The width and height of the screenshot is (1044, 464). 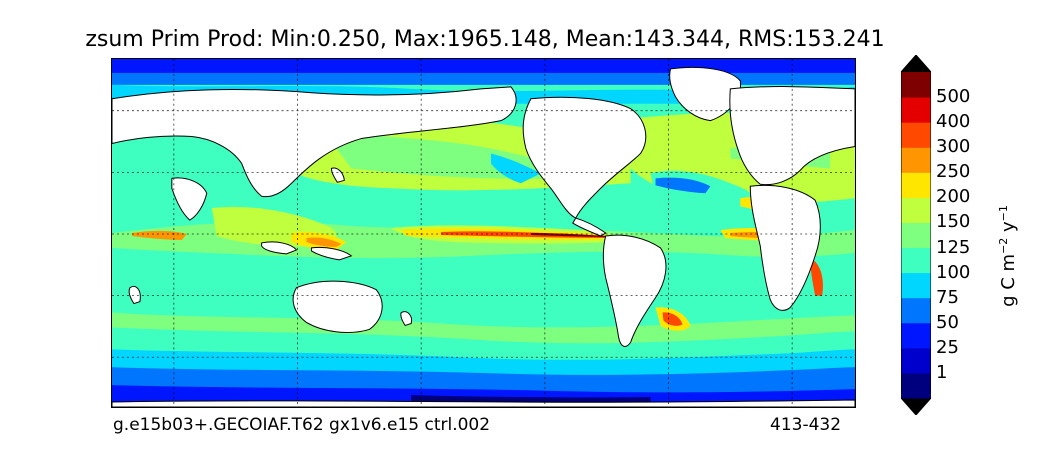 What do you see at coordinates (953, 197) in the screenshot?
I see `colorbar-tick-label: 200` at bounding box center [953, 197].